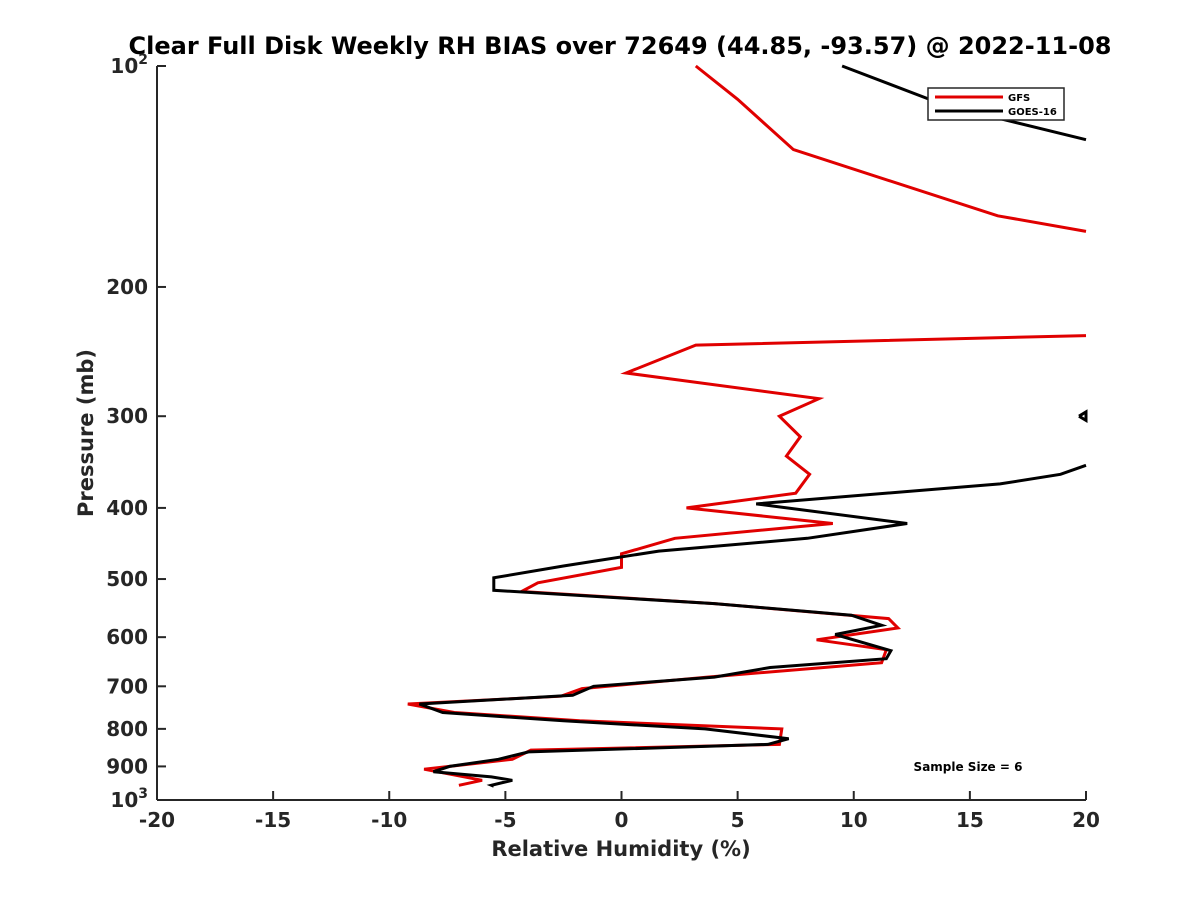 The width and height of the screenshot is (1200, 900). What do you see at coordinates (1032, 112) in the screenshot?
I see `legend-label-goes-16: GOES-16` at bounding box center [1032, 112].